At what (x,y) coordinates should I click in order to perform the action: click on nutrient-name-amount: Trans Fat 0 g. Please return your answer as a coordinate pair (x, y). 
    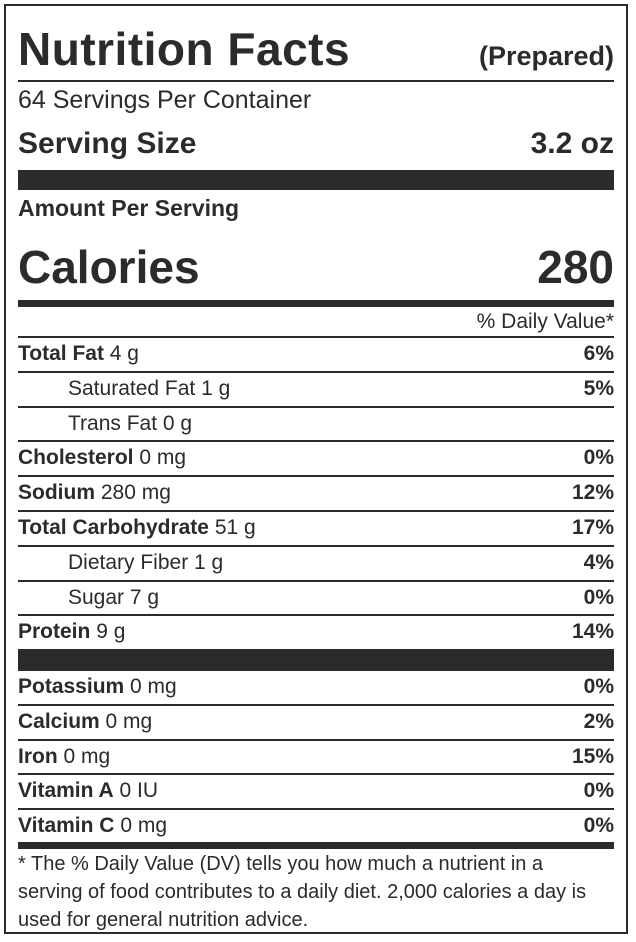
    Looking at the image, I should click on (105, 424).